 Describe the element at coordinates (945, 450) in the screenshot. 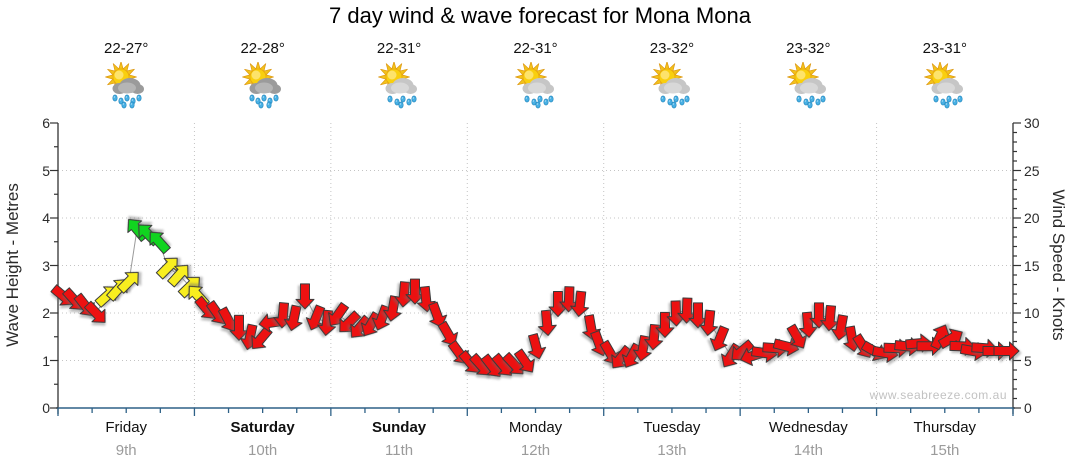

I see `day-date: 15th` at that location.